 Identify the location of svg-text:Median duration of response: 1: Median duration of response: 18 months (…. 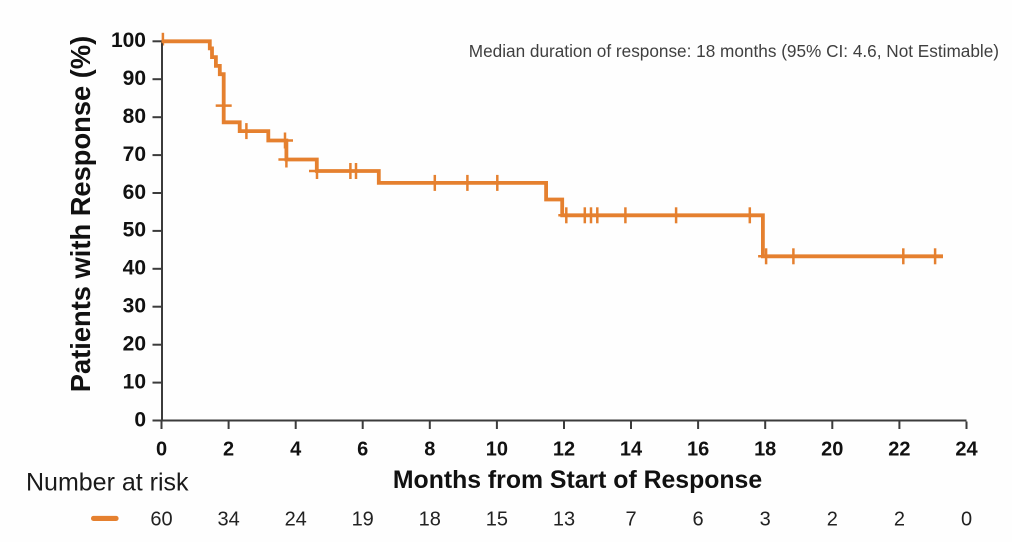
(734, 51).